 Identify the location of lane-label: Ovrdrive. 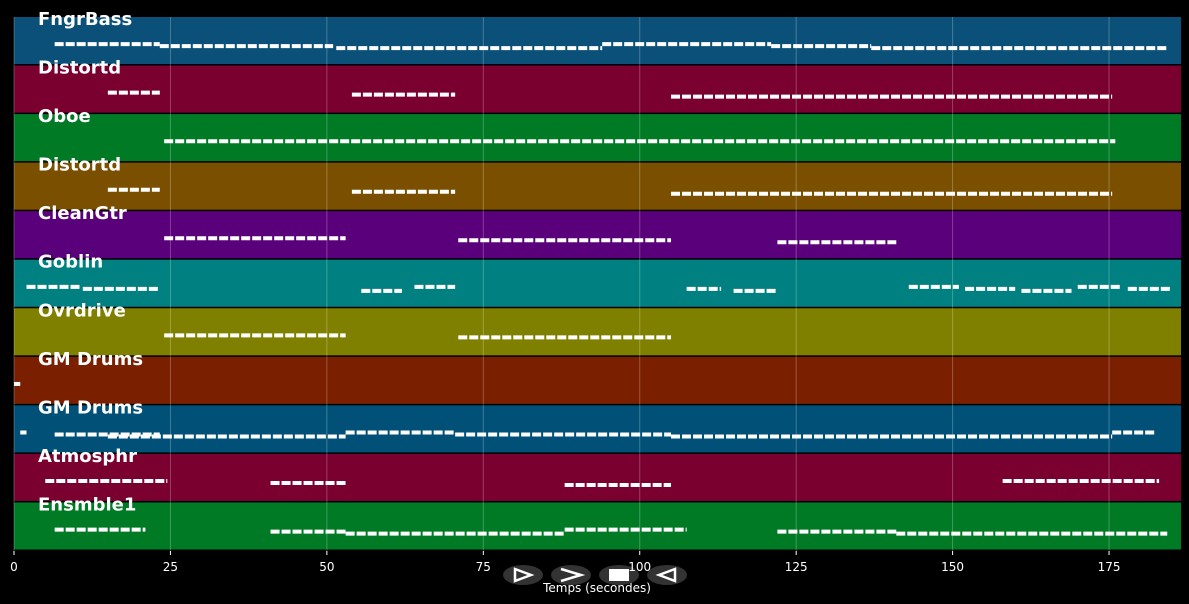
(82, 310).